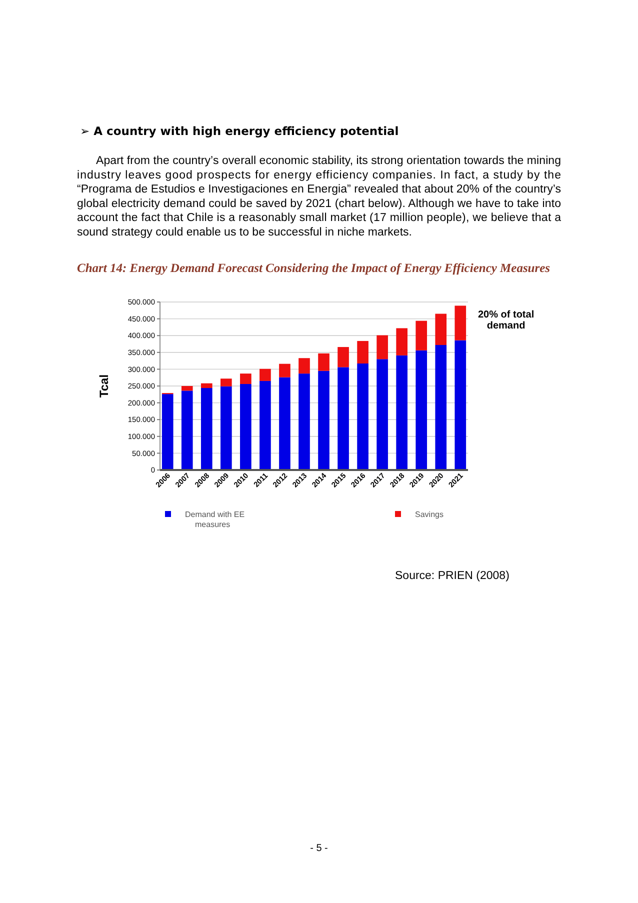  What do you see at coordinates (239, 131) in the screenshot?
I see `text: ➢ A country with high energy efficiency potential` at bounding box center [239, 131].